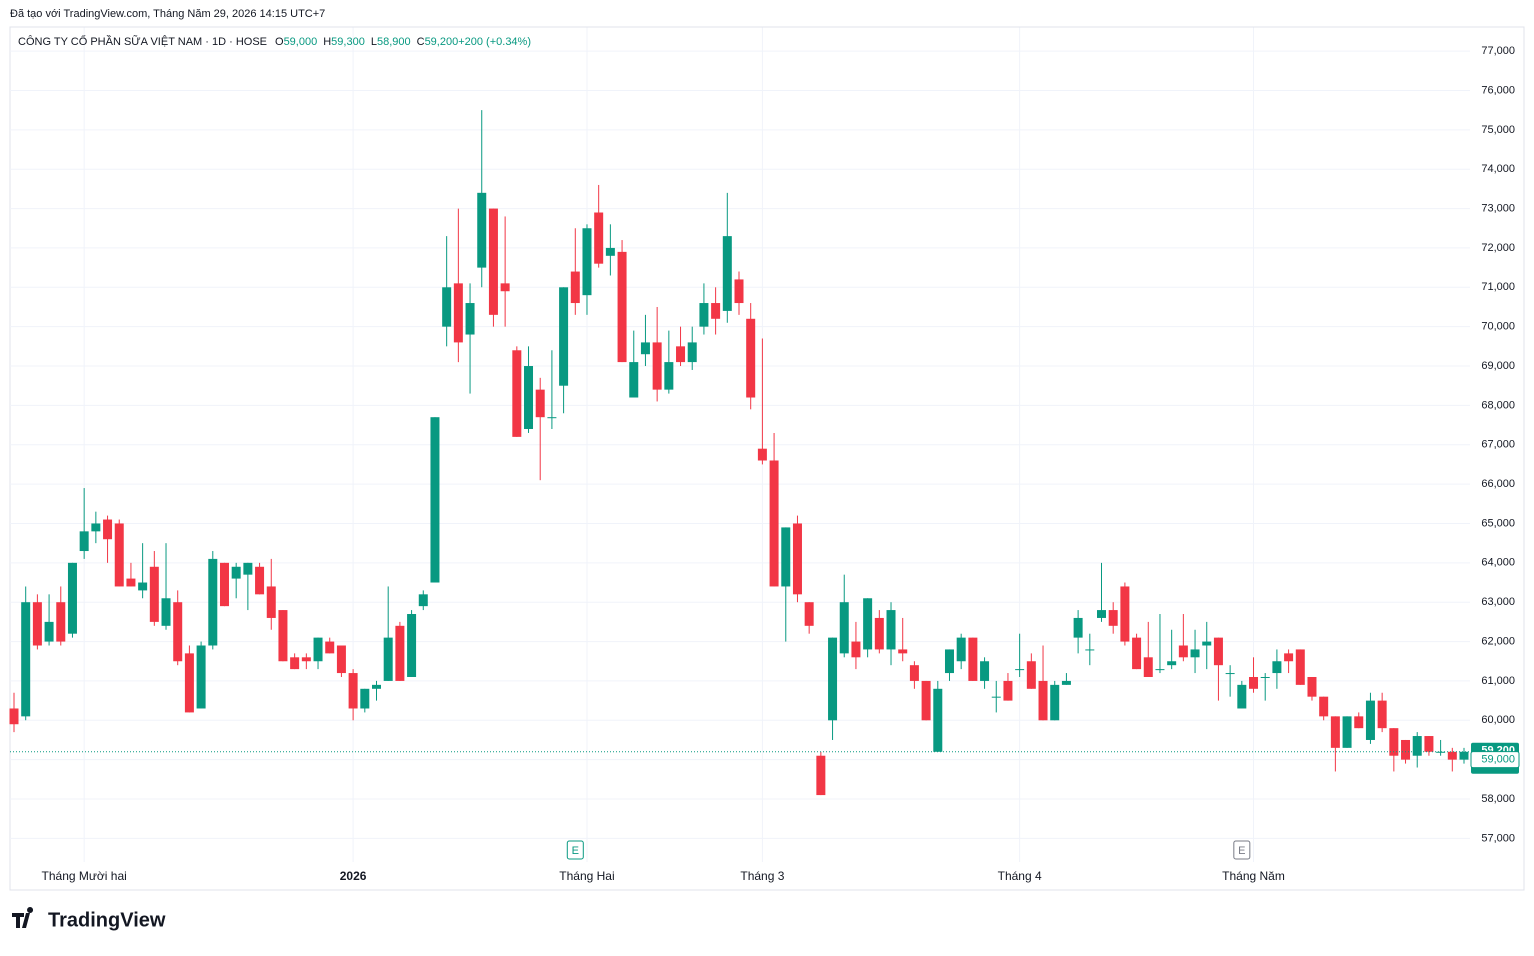  What do you see at coordinates (1498, 208) in the screenshot?
I see `y-tick-label: 73,000` at bounding box center [1498, 208].